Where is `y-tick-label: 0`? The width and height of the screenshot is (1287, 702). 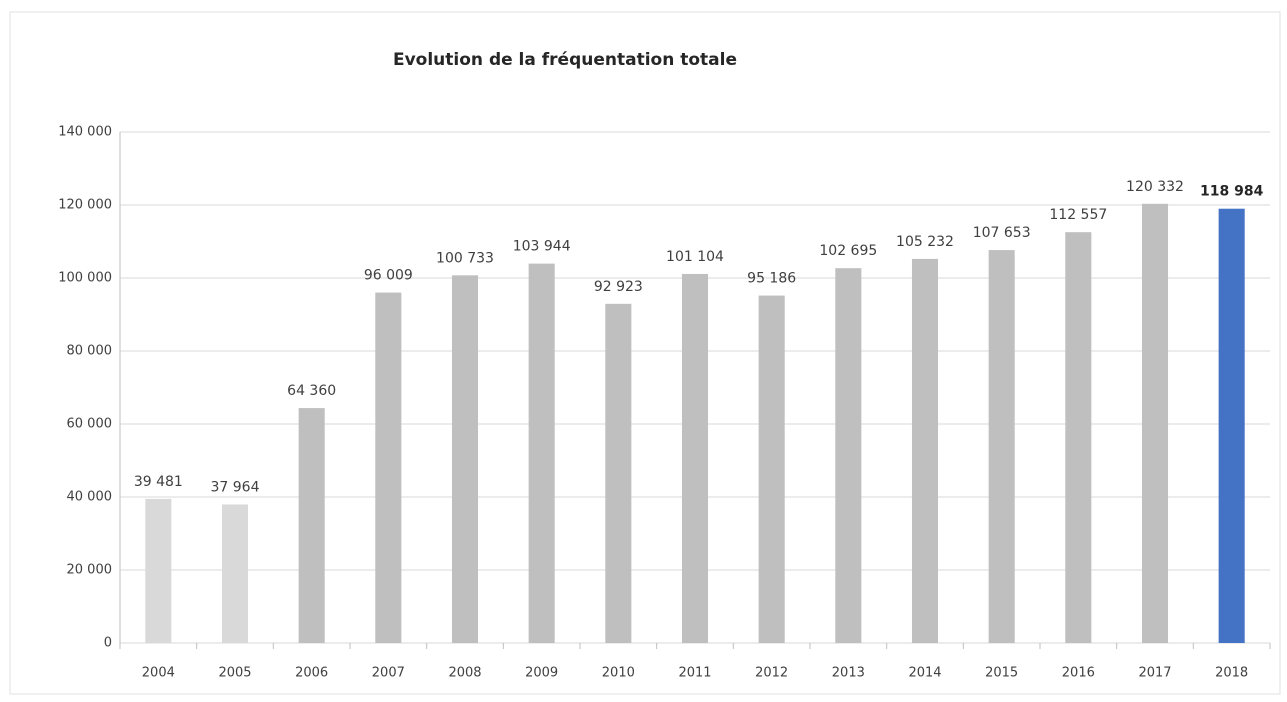
y-tick-label: 0 is located at coordinates (108, 643).